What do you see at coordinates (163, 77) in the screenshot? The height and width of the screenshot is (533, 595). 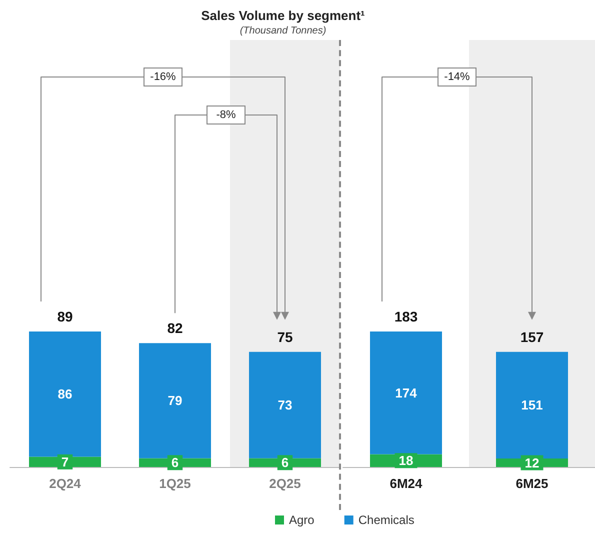 I see `text: -16%` at bounding box center [163, 77].